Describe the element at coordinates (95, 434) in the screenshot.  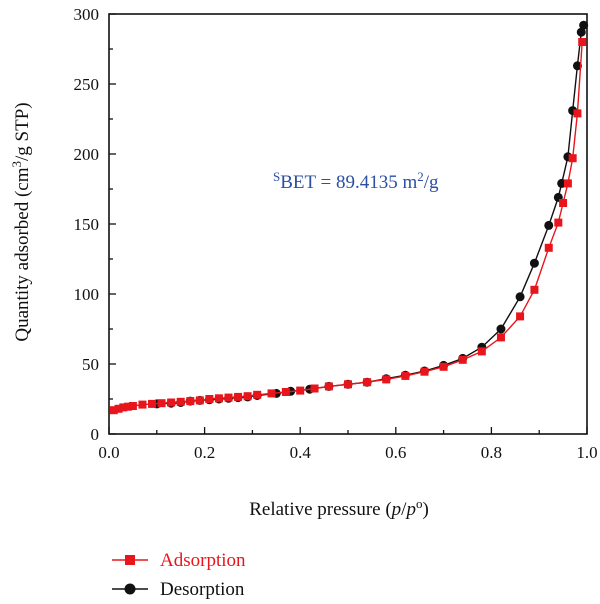
I see `y-tick-label: 0` at that location.